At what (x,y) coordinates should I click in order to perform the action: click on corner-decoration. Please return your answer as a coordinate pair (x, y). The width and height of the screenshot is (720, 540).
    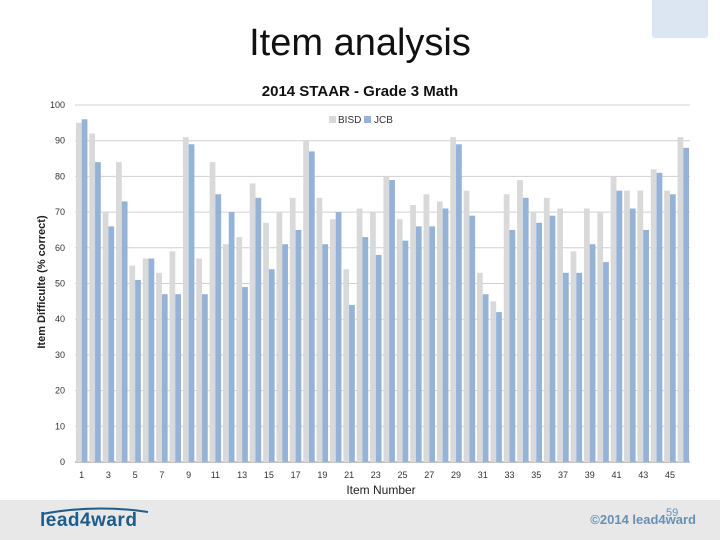
    Looking at the image, I should click on (680, 19).